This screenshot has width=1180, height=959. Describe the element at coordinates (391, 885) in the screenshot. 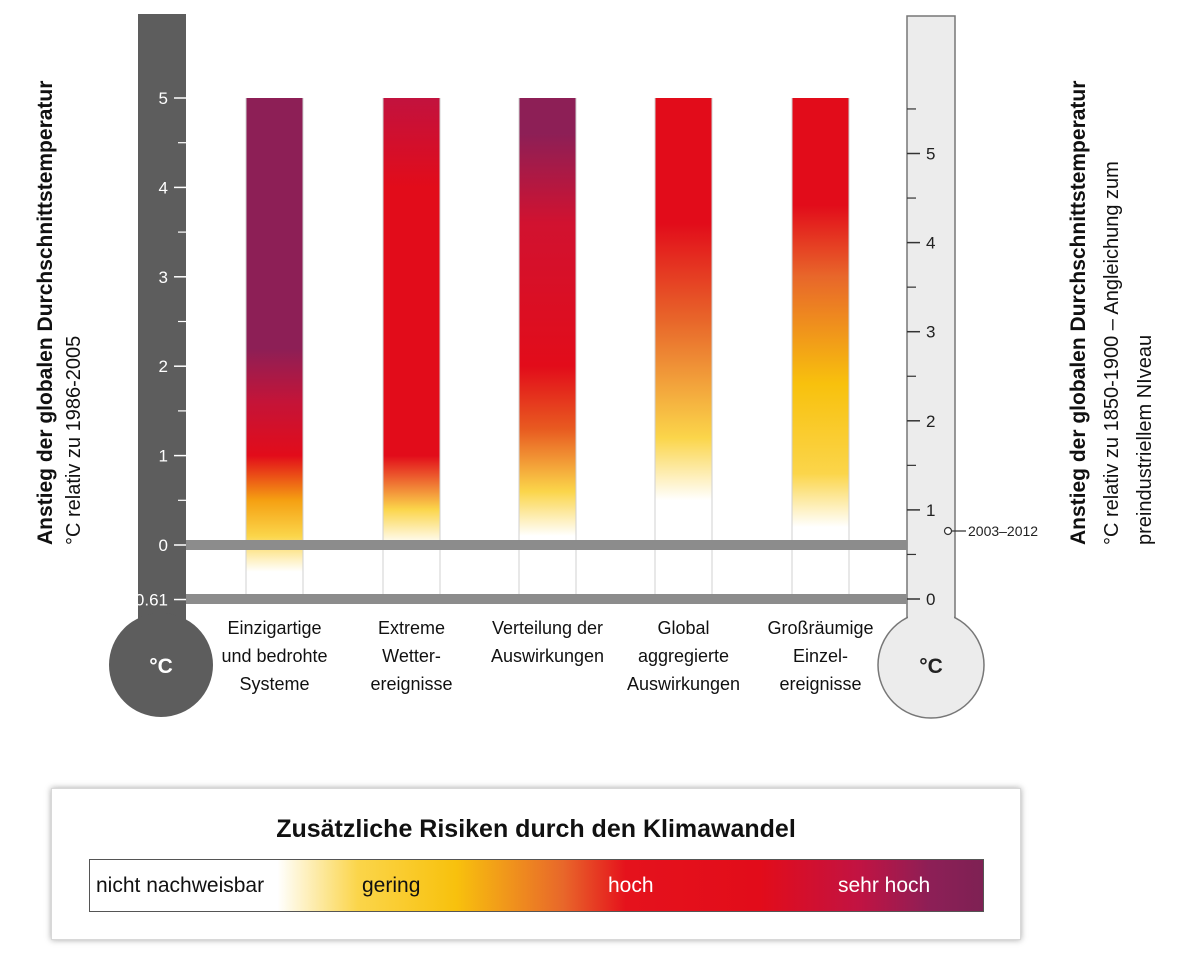

I see `risk-level-low: gering` at that location.